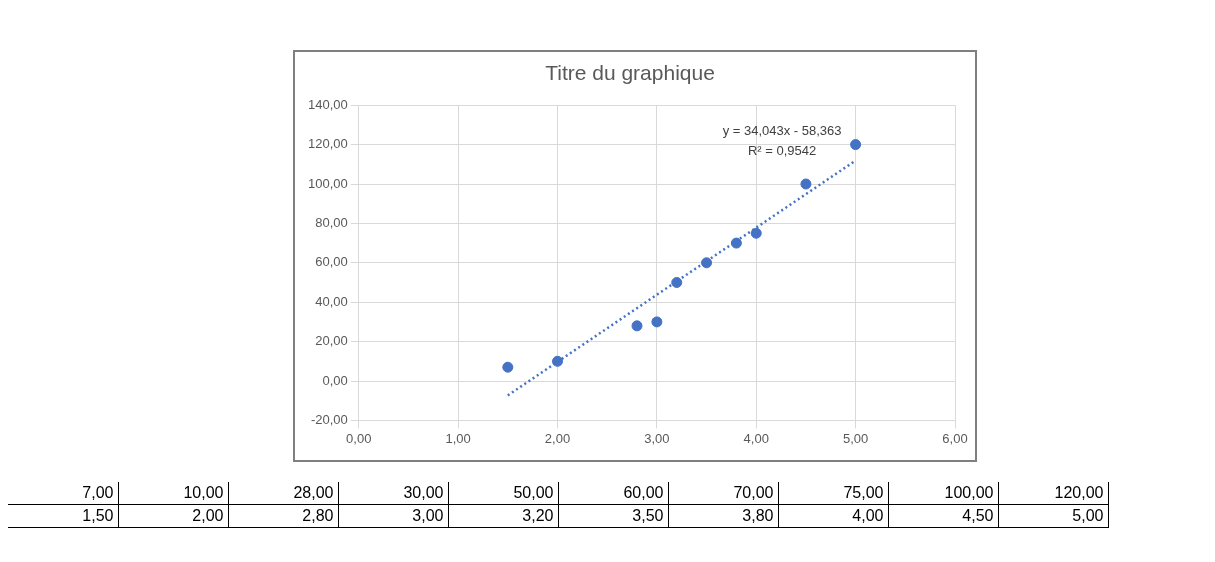  What do you see at coordinates (329, 419) in the screenshot?
I see `y-tick-label: -20,00` at bounding box center [329, 419].